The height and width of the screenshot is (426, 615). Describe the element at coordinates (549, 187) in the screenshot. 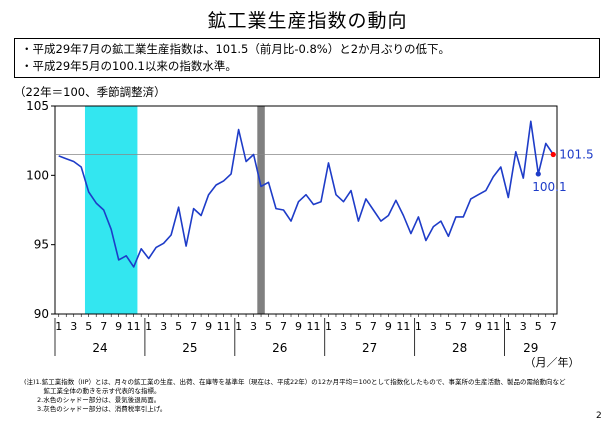

I see `comparison-value-label: 100.1` at that location.